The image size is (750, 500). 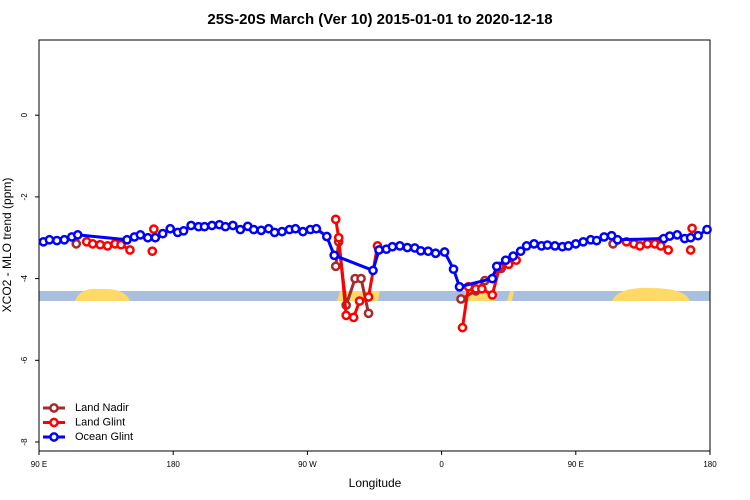 I want to click on legend-label: Ocean Glint, so click(x=104, y=437).